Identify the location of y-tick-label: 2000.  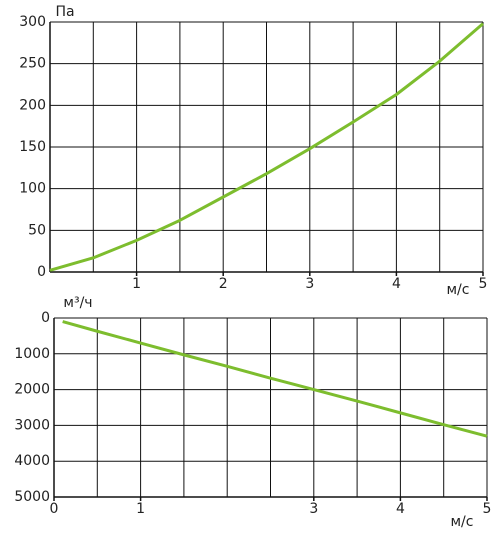
(32, 390).